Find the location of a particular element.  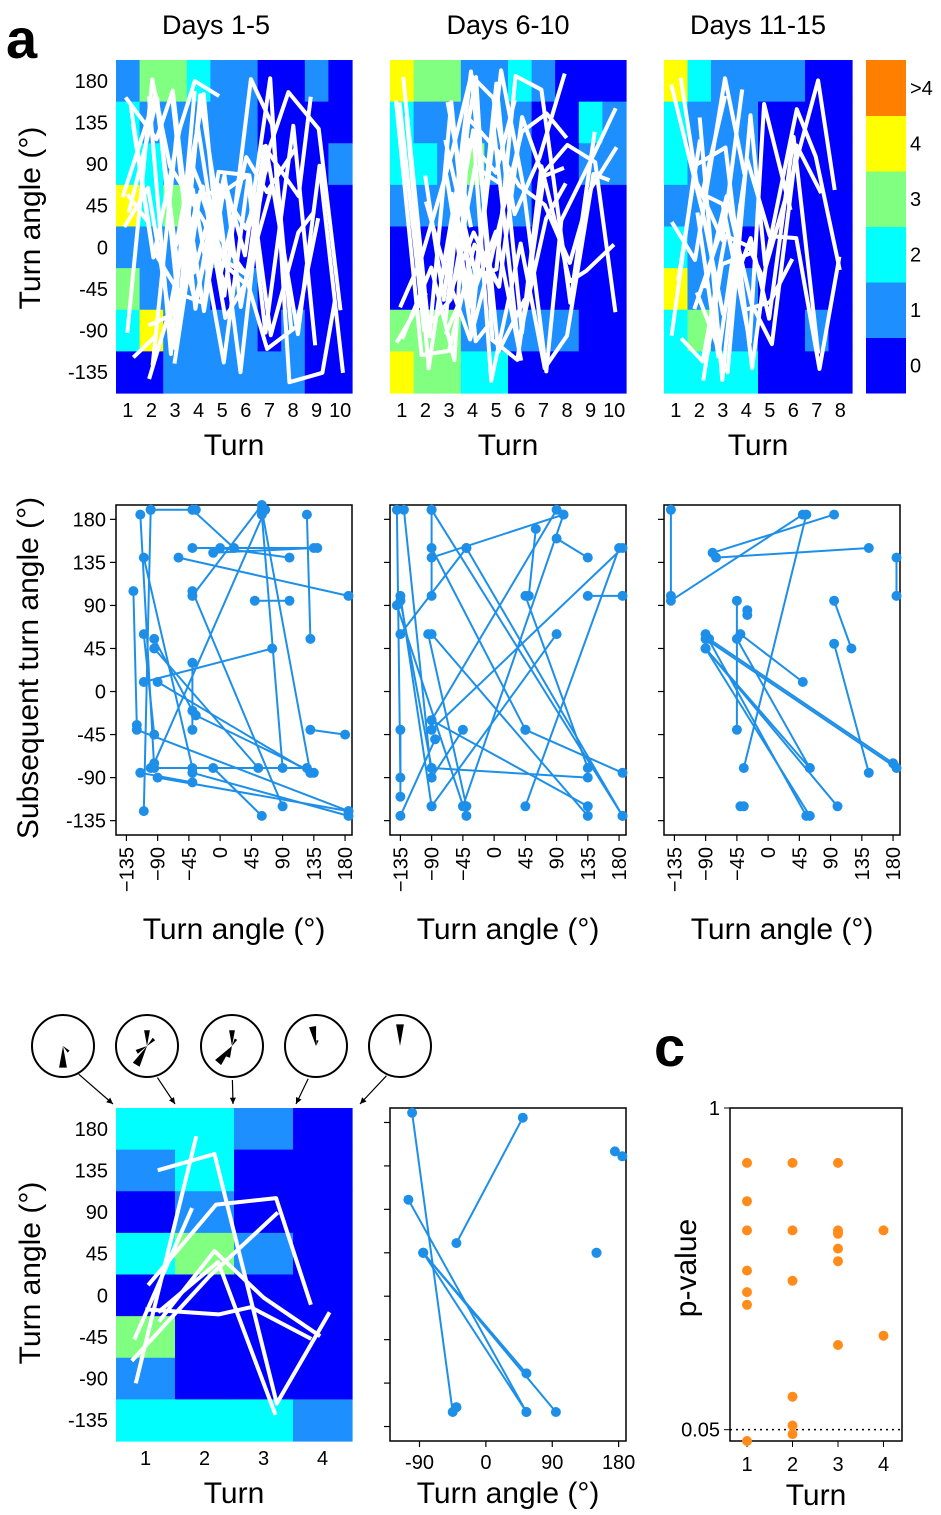

x-tick-label: 7 is located at coordinates (543, 411).